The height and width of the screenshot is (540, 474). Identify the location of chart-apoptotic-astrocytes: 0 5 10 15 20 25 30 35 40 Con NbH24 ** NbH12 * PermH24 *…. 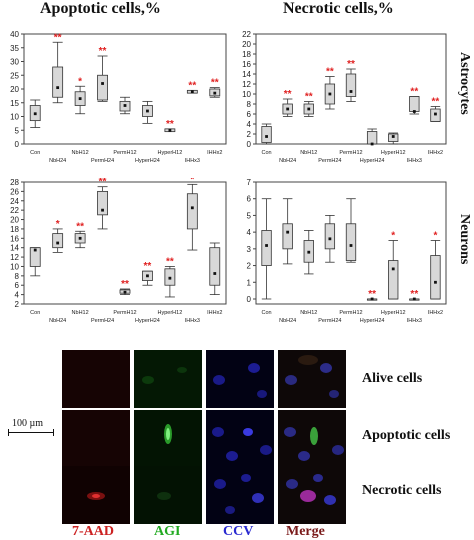
(118, 97).